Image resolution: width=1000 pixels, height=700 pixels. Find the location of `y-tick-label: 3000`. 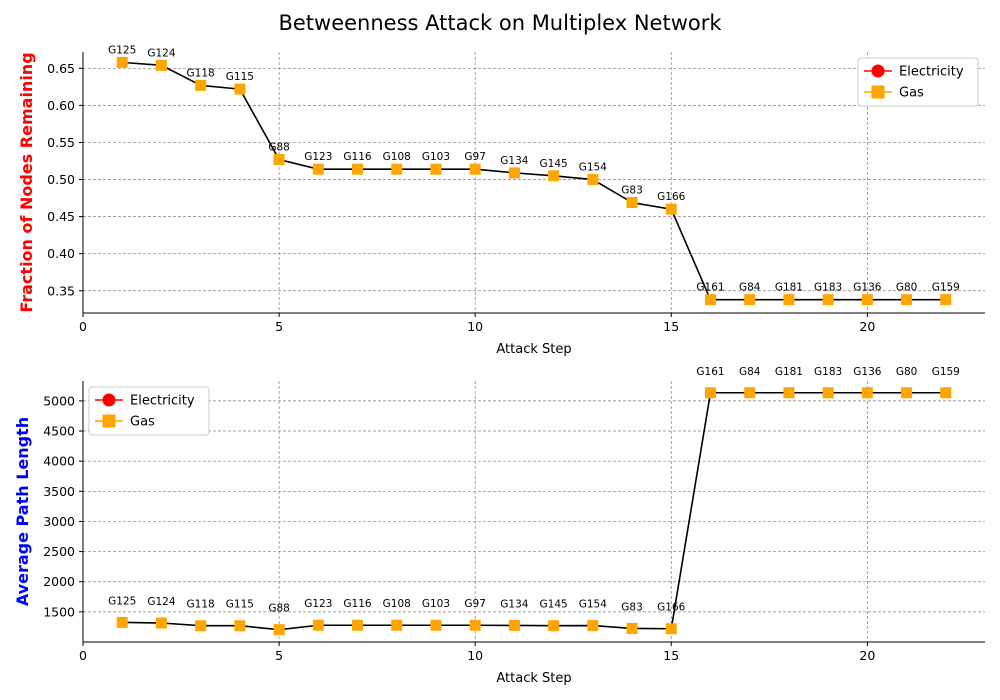

y-tick-label: 3000 is located at coordinates (59, 521).